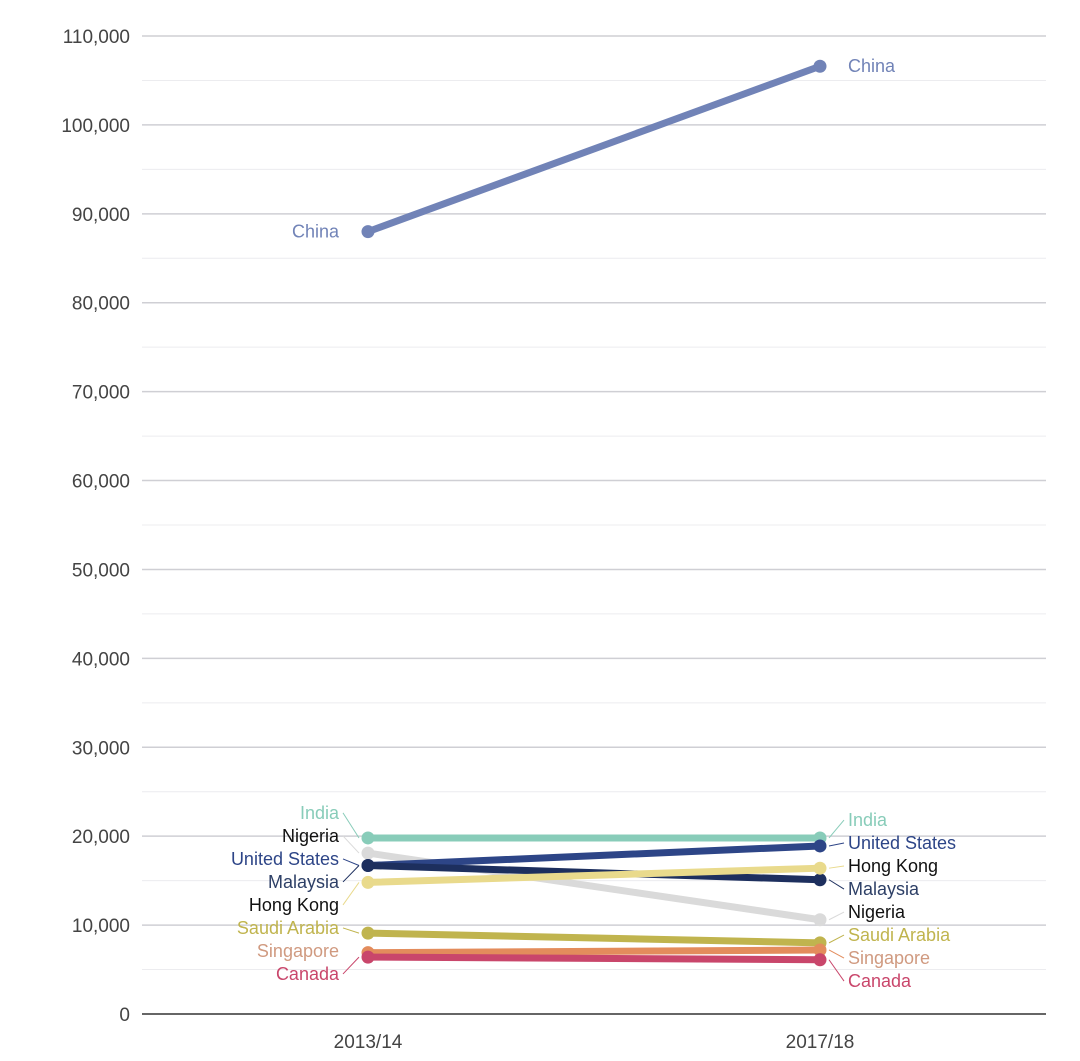  Describe the element at coordinates (124, 1015) in the screenshot. I see `y-tick-label: 0` at that location.